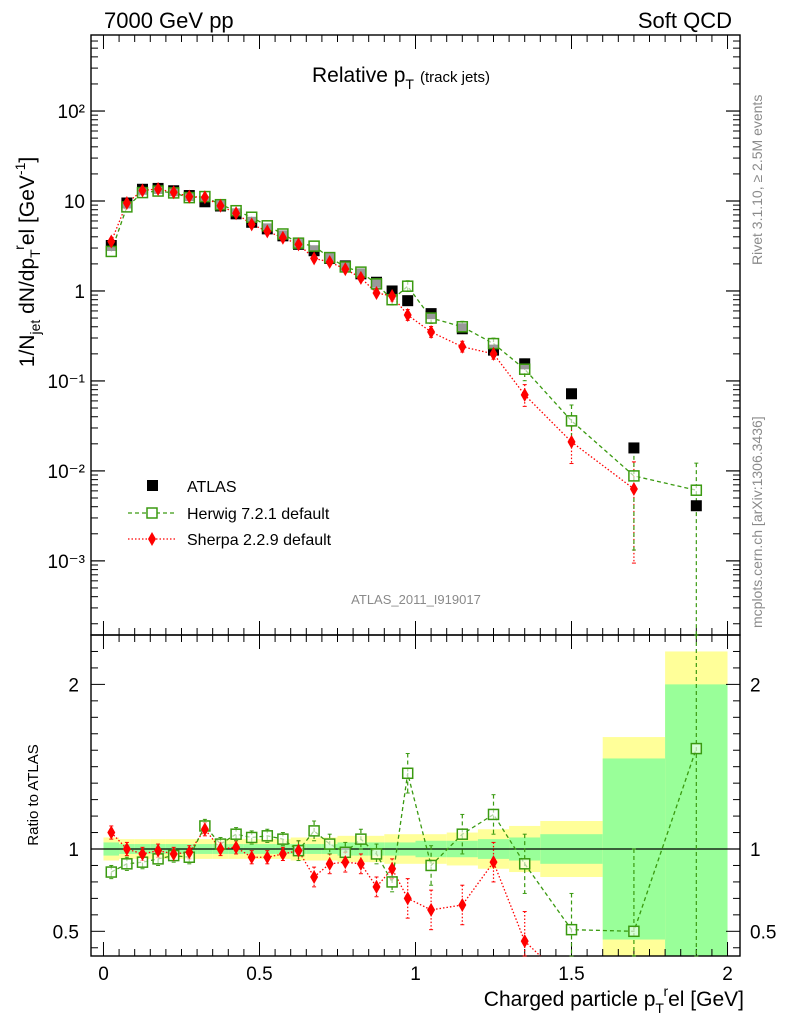 The height and width of the screenshot is (1024, 786). I want to click on legend-atlas-label: ATLAS, so click(212, 487).